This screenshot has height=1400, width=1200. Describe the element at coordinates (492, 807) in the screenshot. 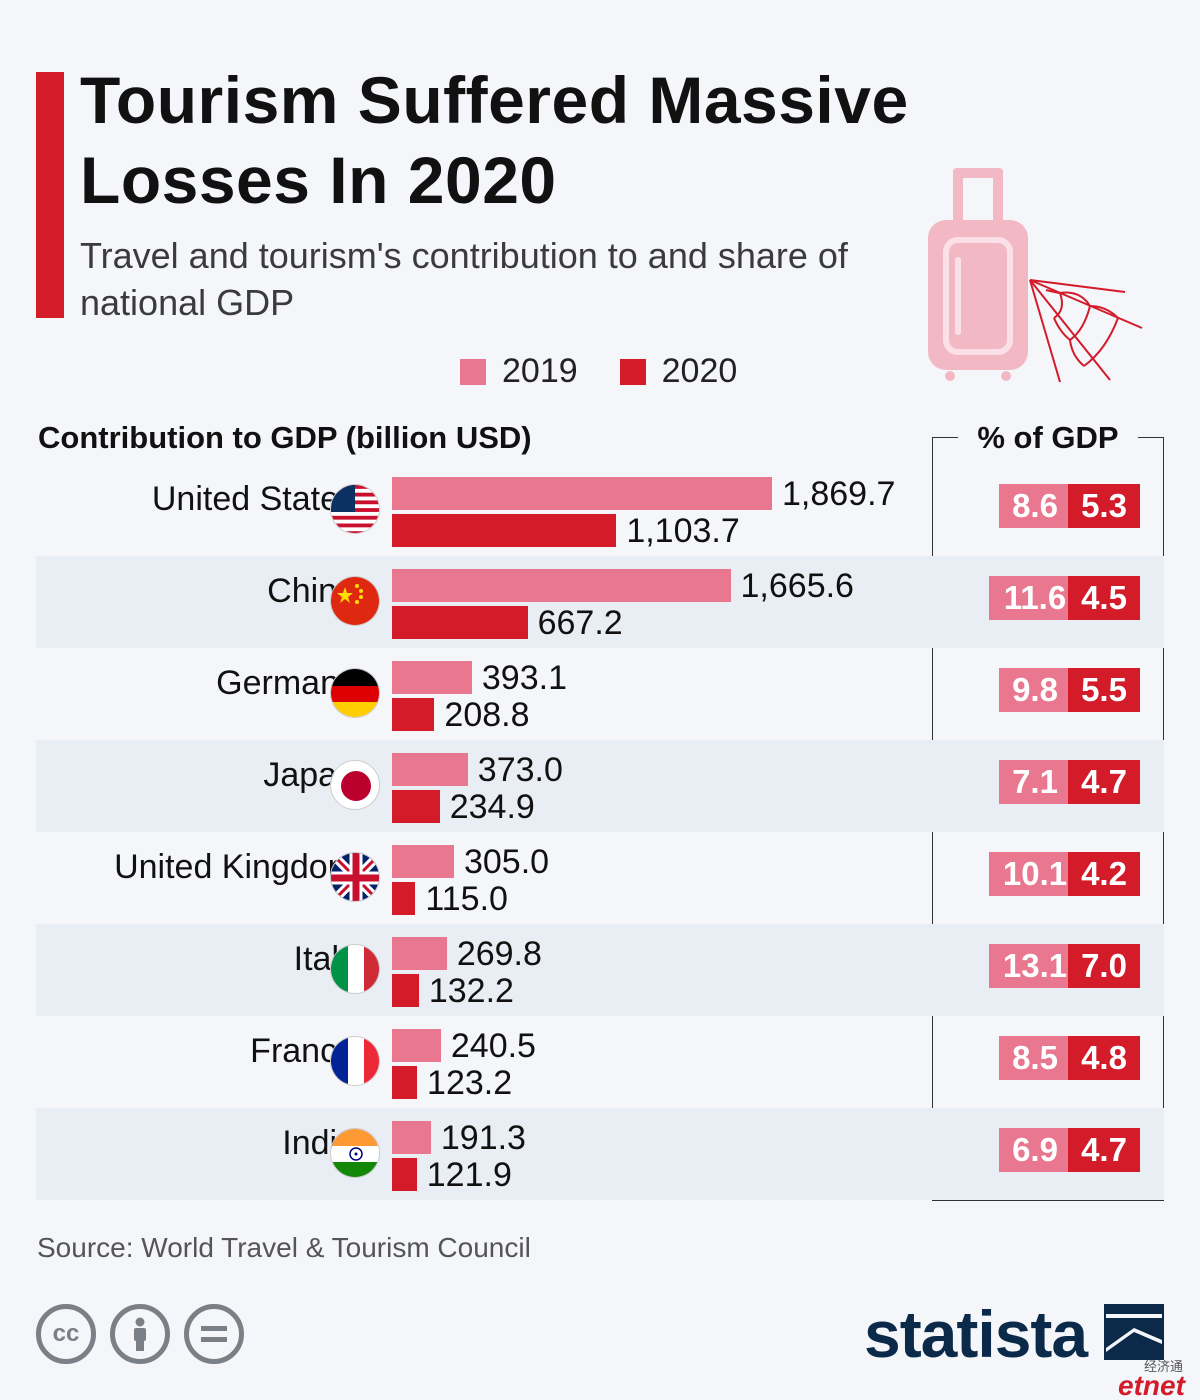

I see `data-label-2020: 234.9` at that location.